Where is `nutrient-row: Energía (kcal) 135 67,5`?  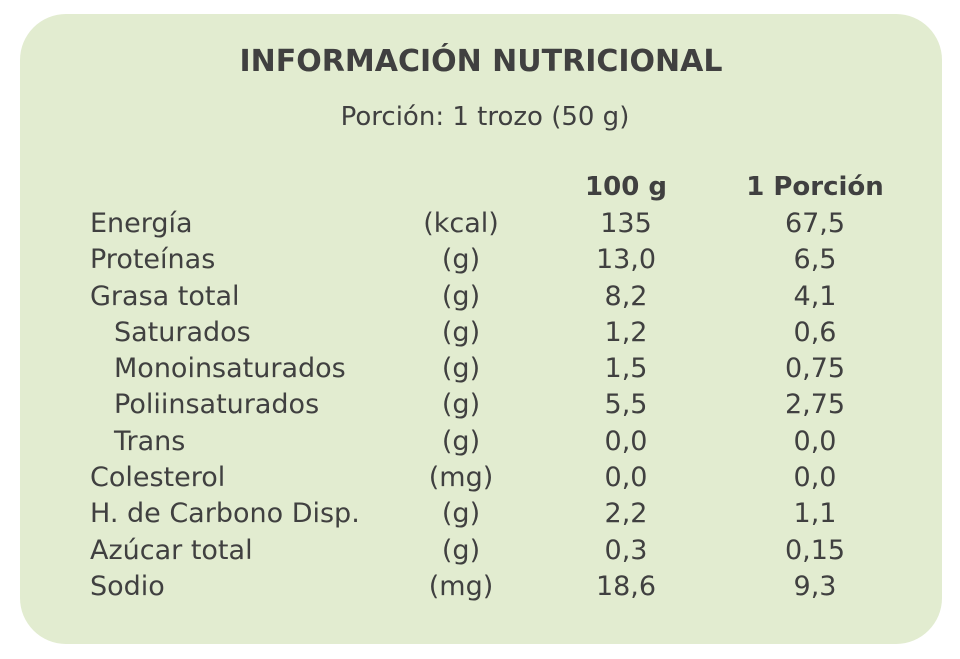
nutrient-row: Energía (kcal) 135 67,5 is located at coordinates (480, 224).